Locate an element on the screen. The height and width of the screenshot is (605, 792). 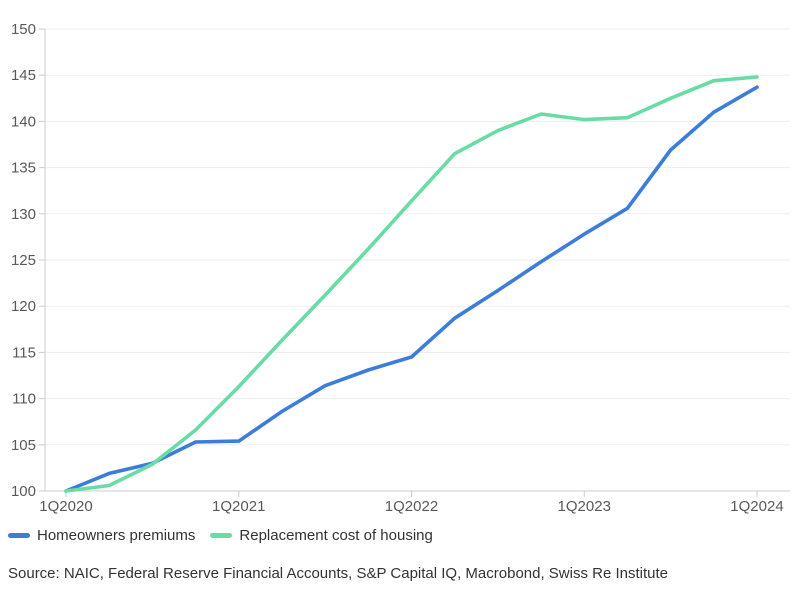
legend-item-replacement-cost: Replacement cost of housing is located at coordinates (321, 535).